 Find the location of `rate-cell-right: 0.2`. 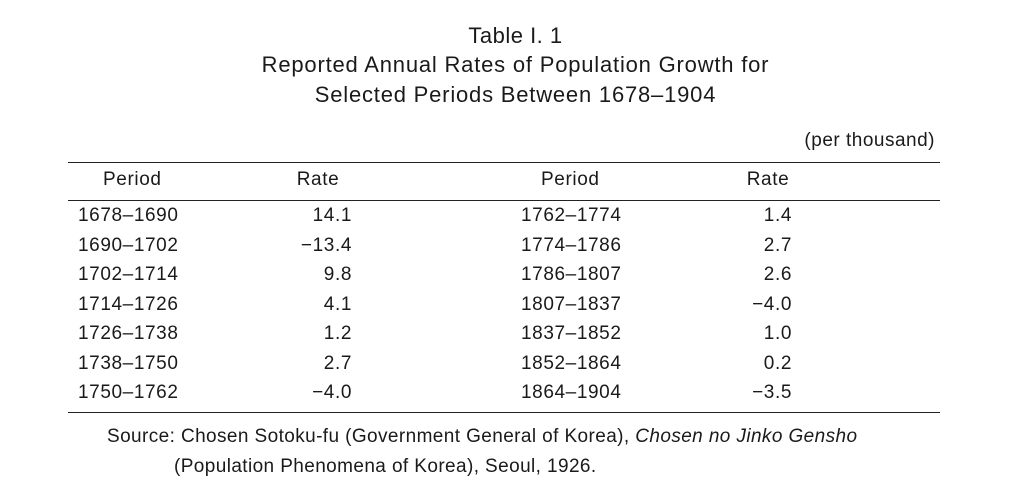

rate-cell-right: 0.2 is located at coordinates (777, 363).